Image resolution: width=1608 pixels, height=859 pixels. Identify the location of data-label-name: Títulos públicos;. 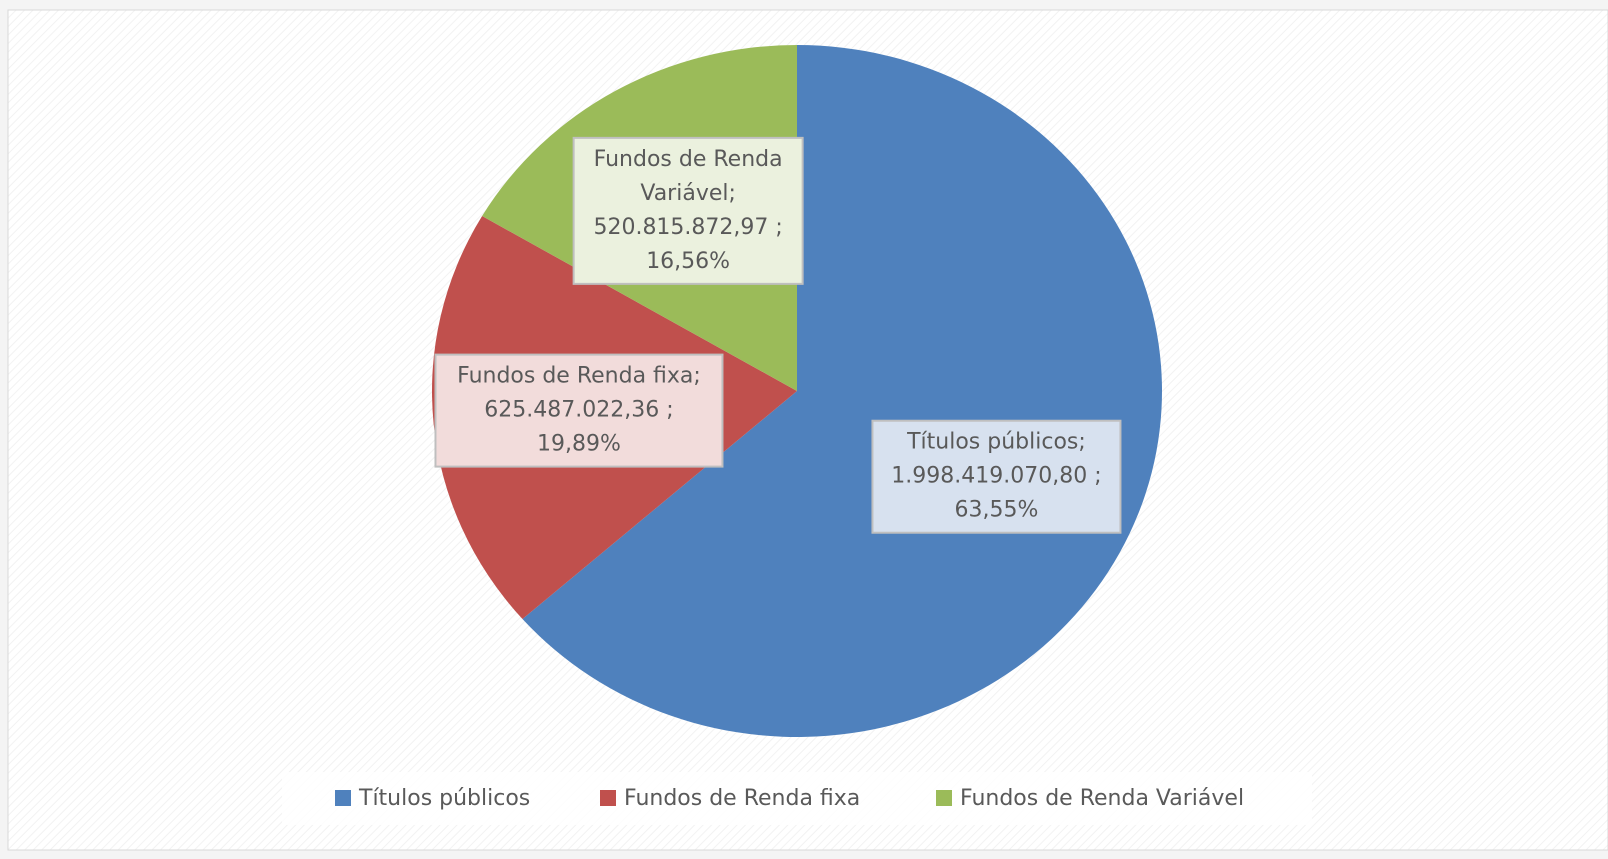
(996, 442).